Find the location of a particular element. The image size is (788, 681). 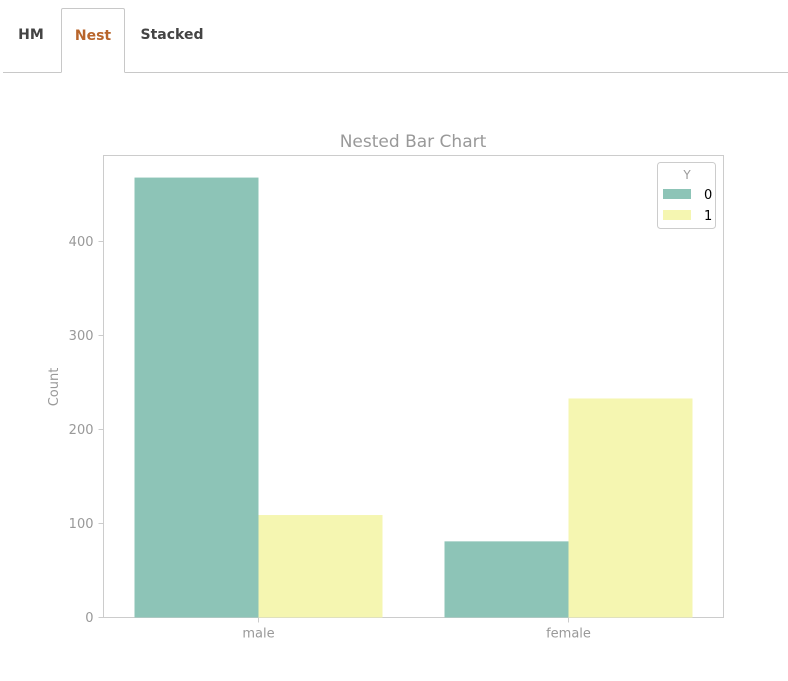

y-tick-label: 0 is located at coordinates (89, 618).